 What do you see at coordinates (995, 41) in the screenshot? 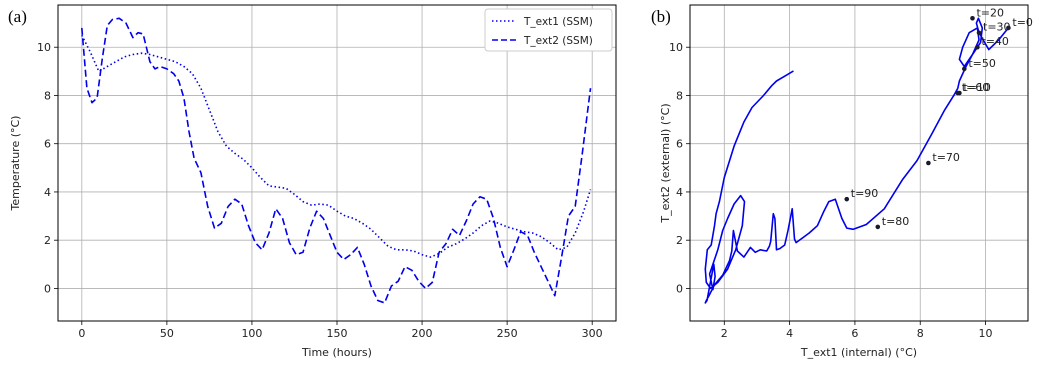
I see `time-marker-label: t=40` at bounding box center [995, 41].